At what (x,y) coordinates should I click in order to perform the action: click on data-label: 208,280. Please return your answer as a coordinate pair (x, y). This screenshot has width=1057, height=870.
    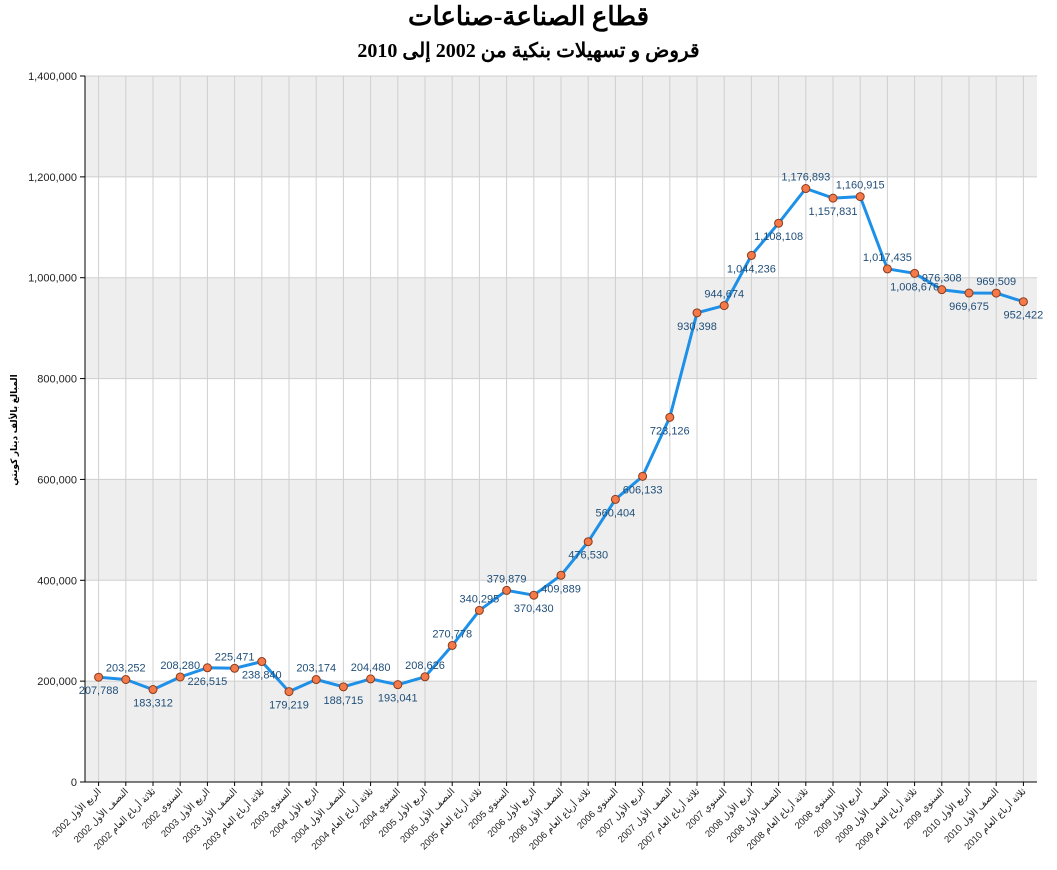
    Looking at the image, I should click on (180, 666).